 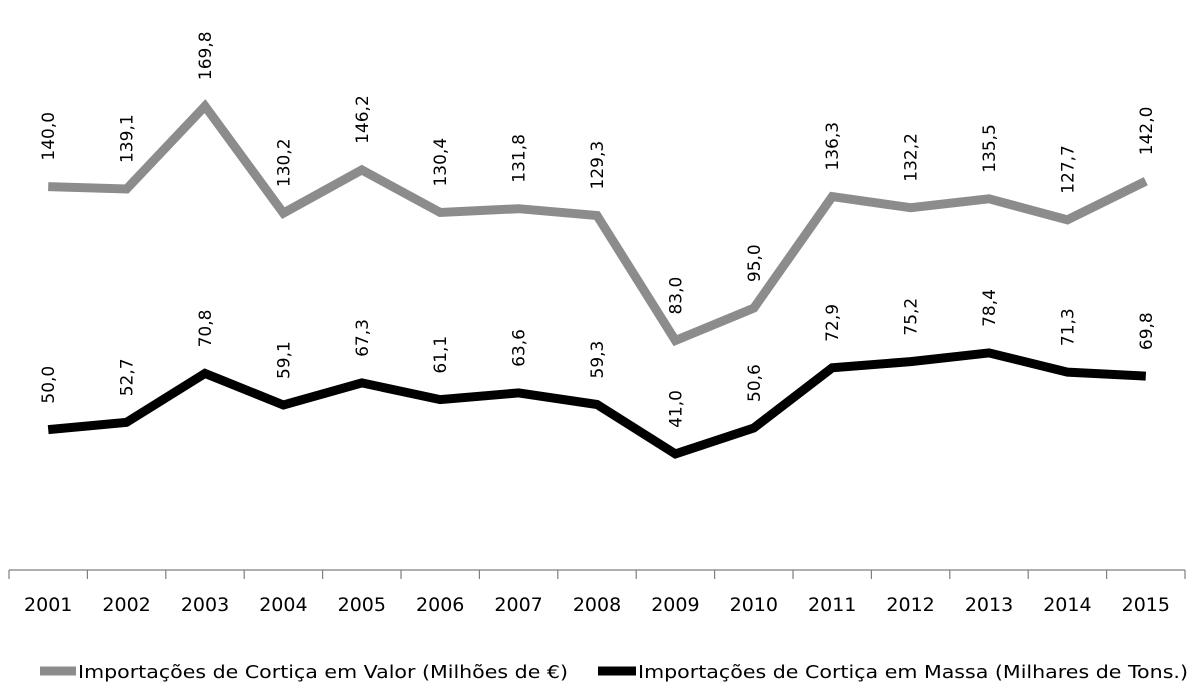 I want to click on data-label: 142,0, so click(x=1147, y=131).